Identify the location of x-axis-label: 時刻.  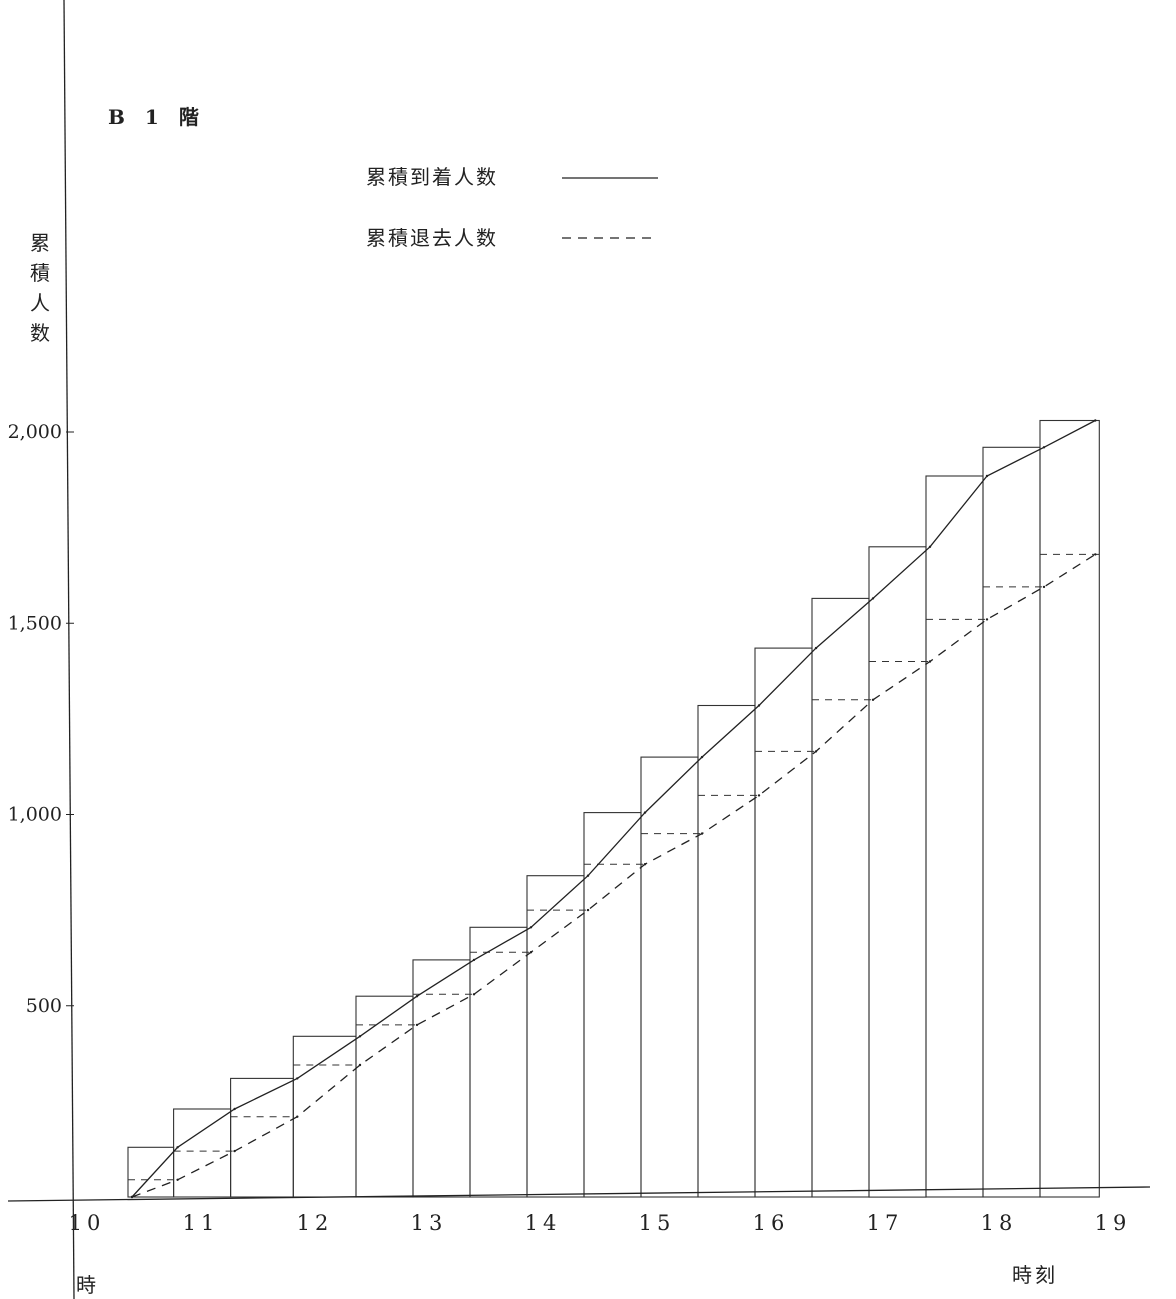
(1035, 1275).